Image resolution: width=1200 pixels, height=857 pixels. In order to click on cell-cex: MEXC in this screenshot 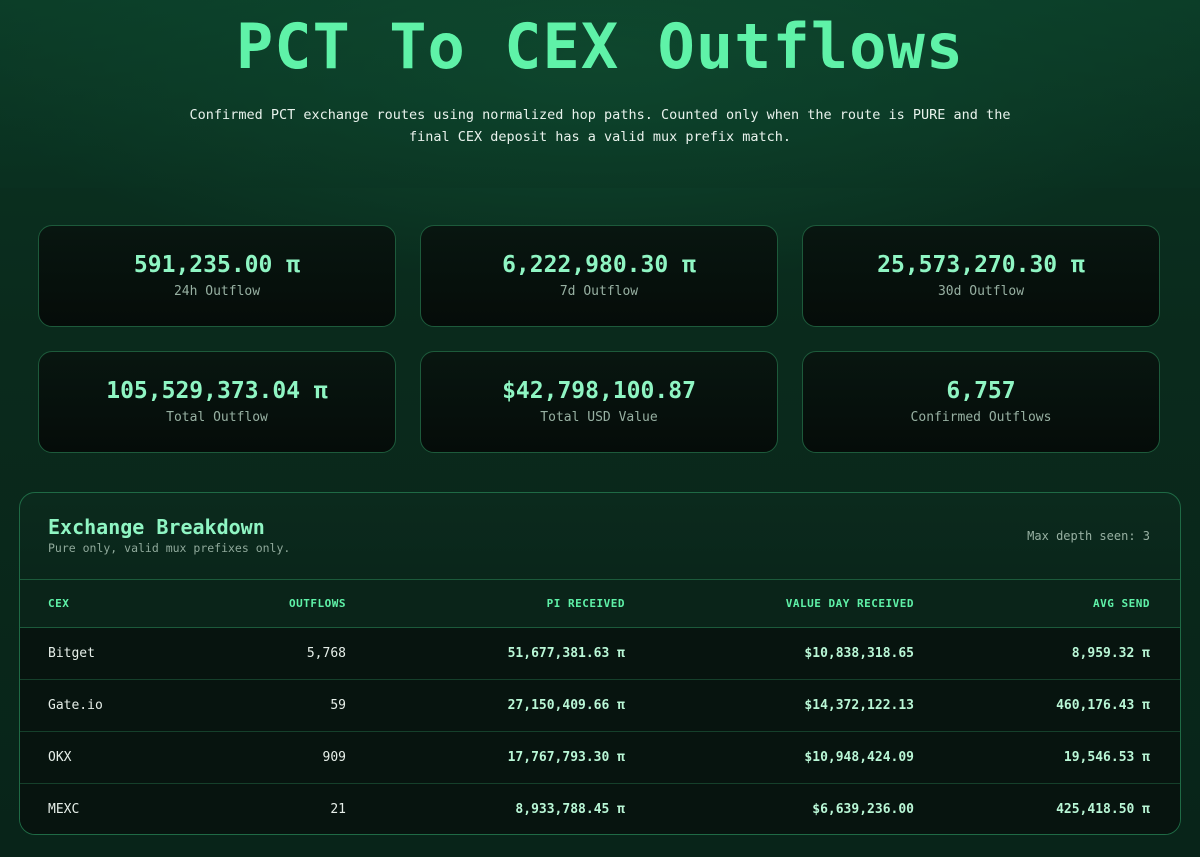, I will do `click(64, 810)`.